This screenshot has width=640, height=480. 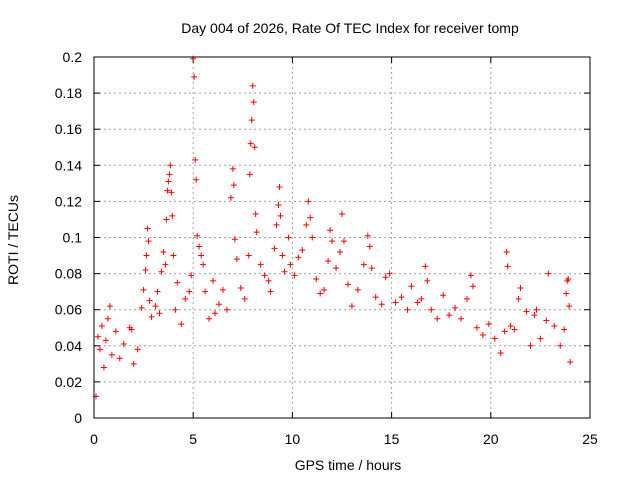 What do you see at coordinates (68, 165) in the screenshot?
I see `y-tick-label: 0.14` at bounding box center [68, 165].